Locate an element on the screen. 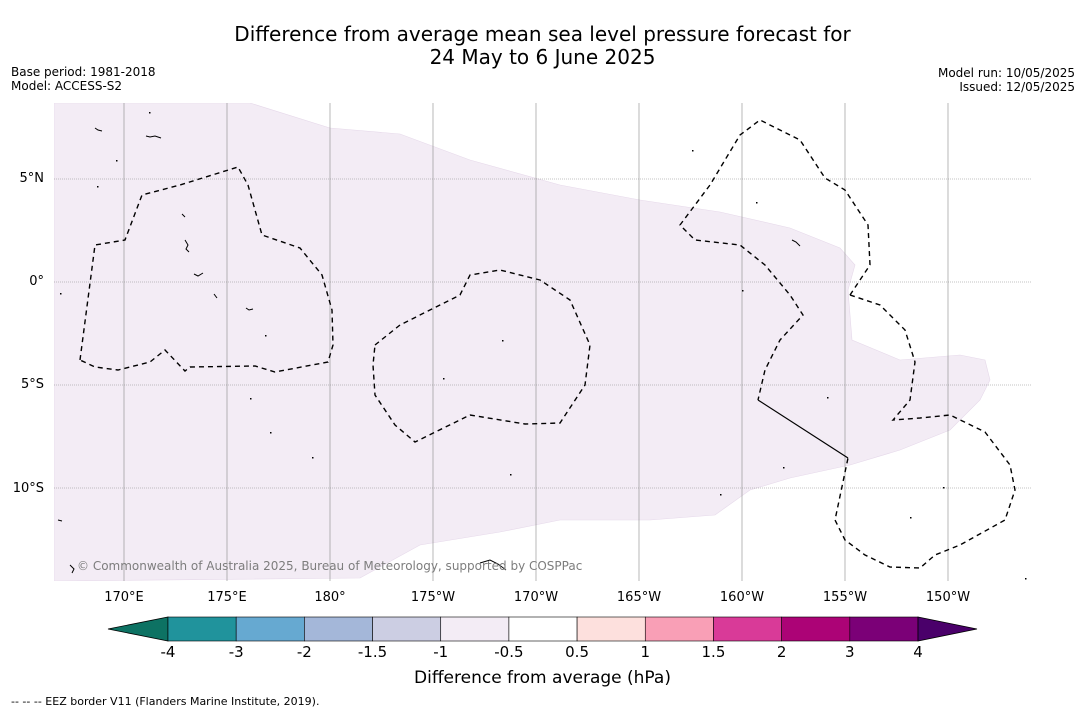  lon-label-165w: 165°W is located at coordinates (639, 597).